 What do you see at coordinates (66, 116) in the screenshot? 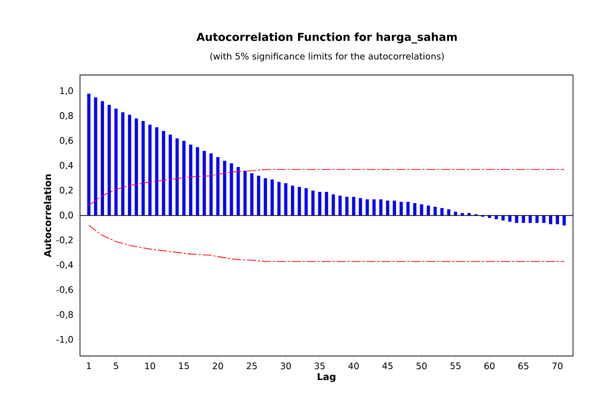
I see `y-tick-label: 0,8` at bounding box center [66, 116].